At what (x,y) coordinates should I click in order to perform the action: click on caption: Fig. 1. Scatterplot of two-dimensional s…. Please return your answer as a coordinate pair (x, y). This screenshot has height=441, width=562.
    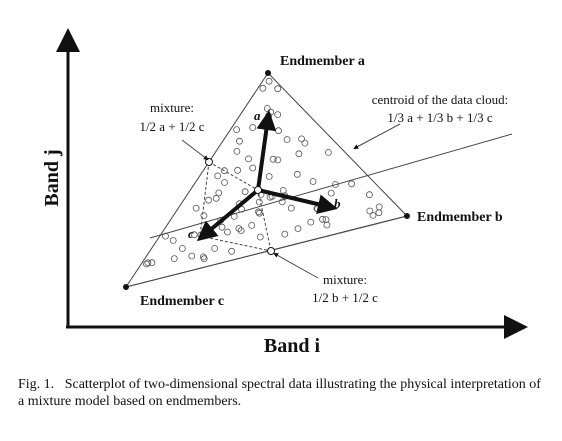
    Looking at the image, I should click on (283, 393).